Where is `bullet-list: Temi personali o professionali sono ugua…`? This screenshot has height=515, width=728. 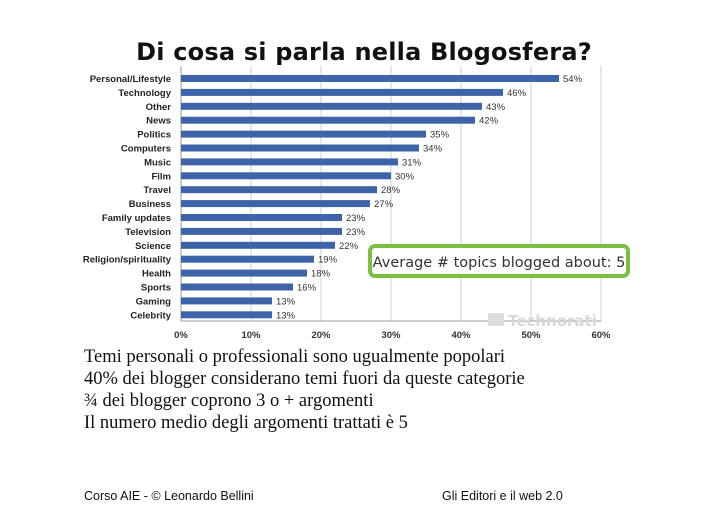
bullet-list: Temi personali o professionali sono ugua… is located at coordinates (304, 390).